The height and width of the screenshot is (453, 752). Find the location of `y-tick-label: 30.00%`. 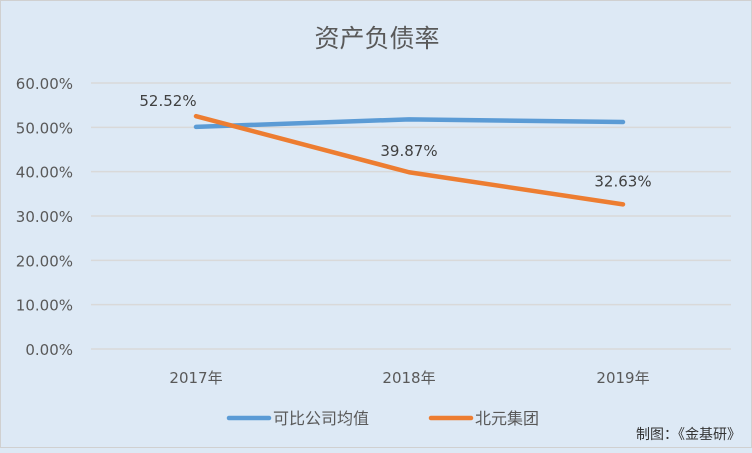

y-tick-label: 30.00% is located at coordinates (44, 217).